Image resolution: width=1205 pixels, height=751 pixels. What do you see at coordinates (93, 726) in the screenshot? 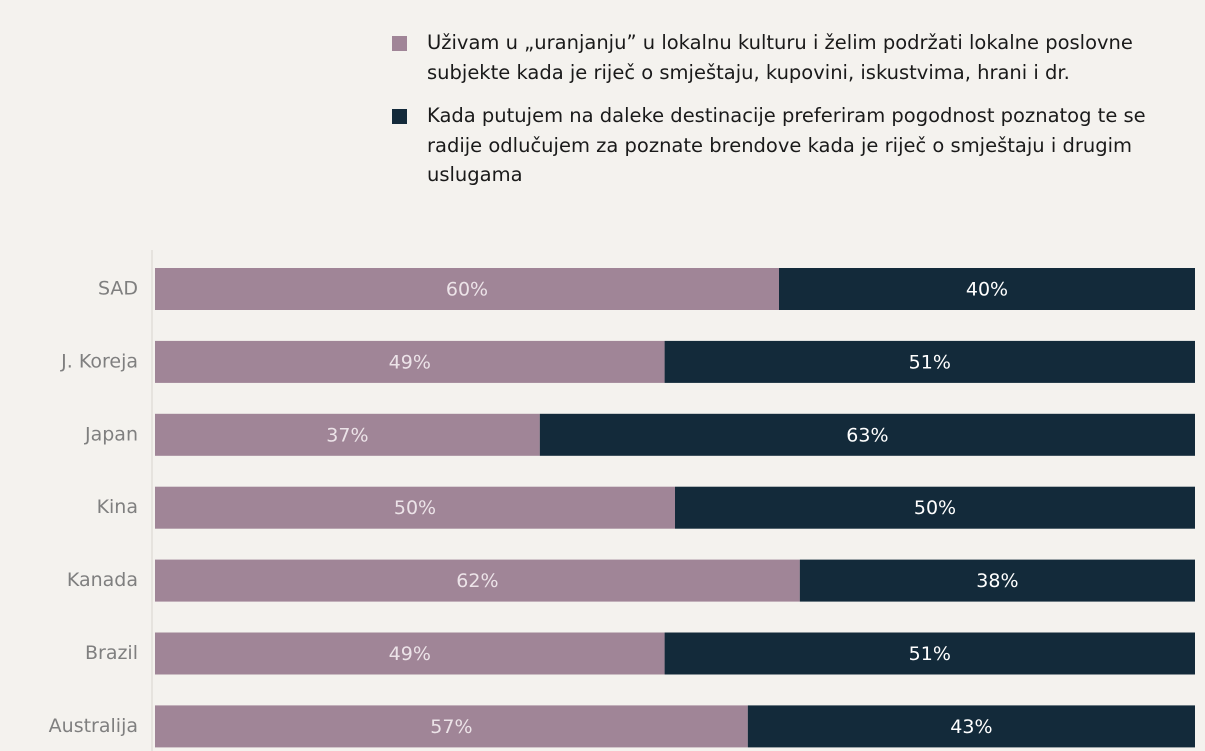
I see `category-label: Australija` at bounding box center [93, 726].